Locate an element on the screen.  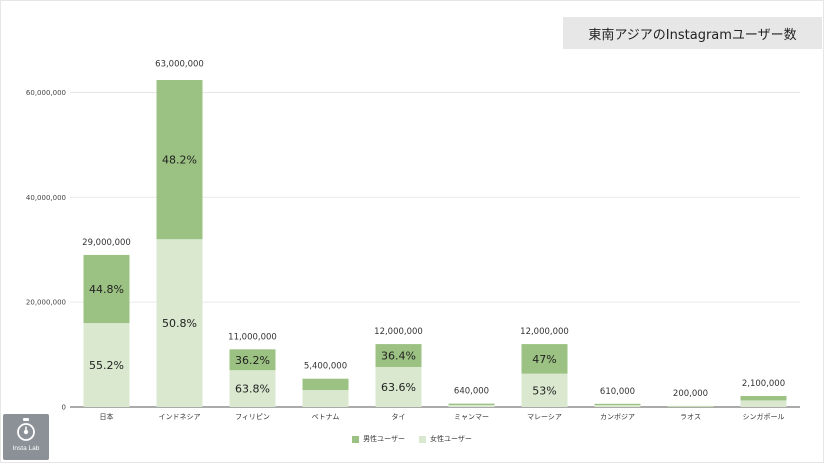
bar-percent-label: 63.6% is located at coordinates (398, 387).